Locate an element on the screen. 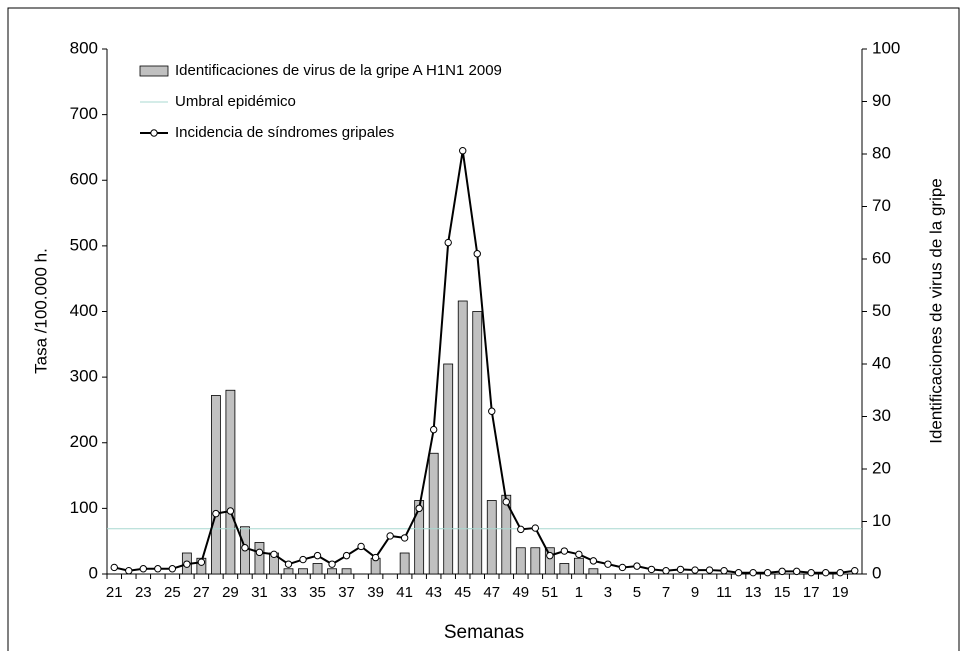 The image size is (960, 656). legend-label: Incidencia de síndromes gripales is located at coordinates (284, 132).